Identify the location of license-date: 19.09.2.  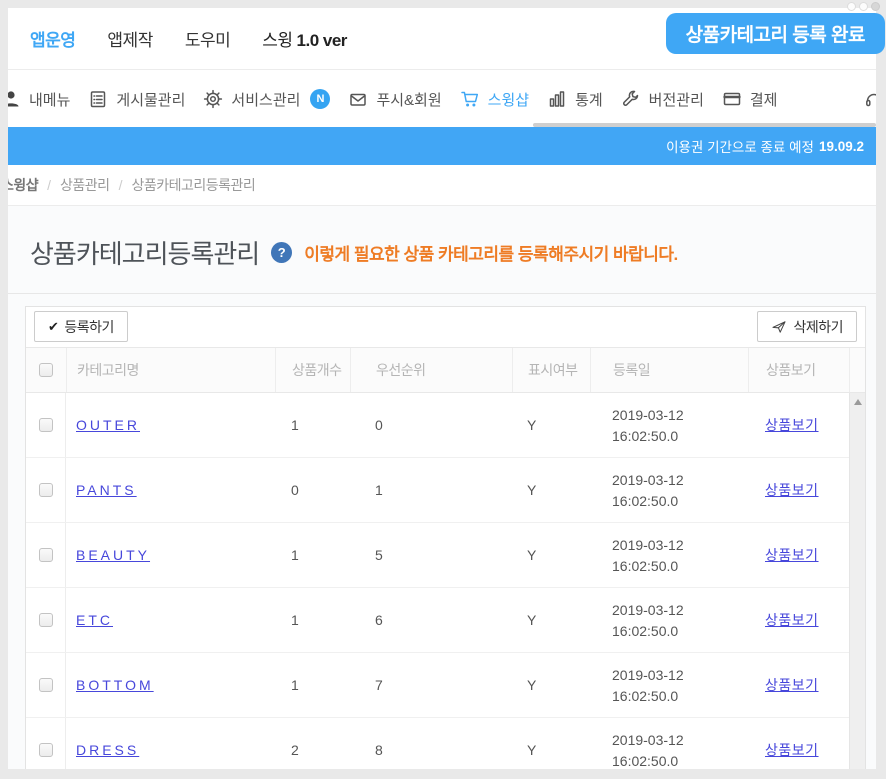
(841, 146).